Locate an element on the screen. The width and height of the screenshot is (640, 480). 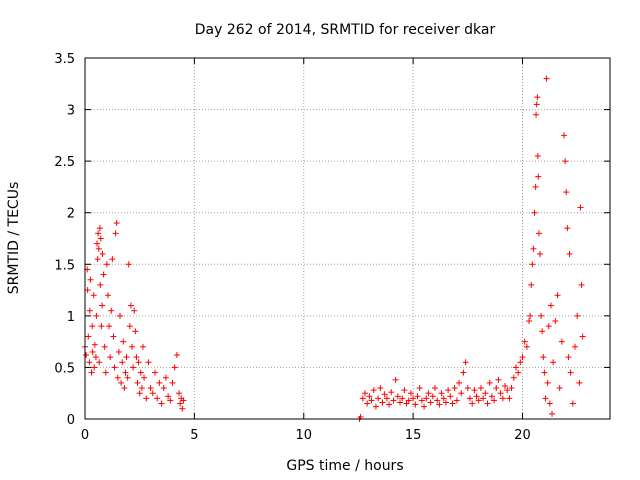
y-tick-label: 3.5 is located at coordinates (64, 59).